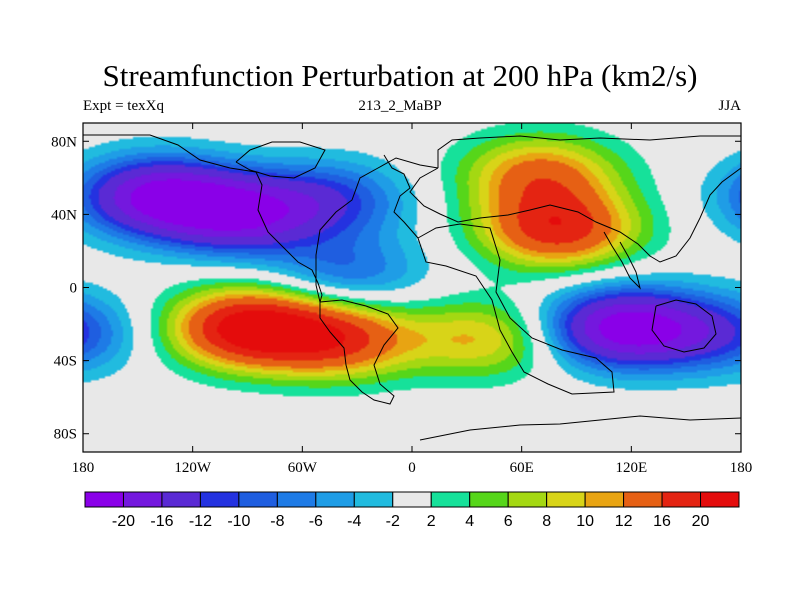 This screenshot has height=600, width=800. What do you see at coordinates (277, 521) in the screenshot?
I see `colorbar-label: -8` at bounding box center [277, 521].